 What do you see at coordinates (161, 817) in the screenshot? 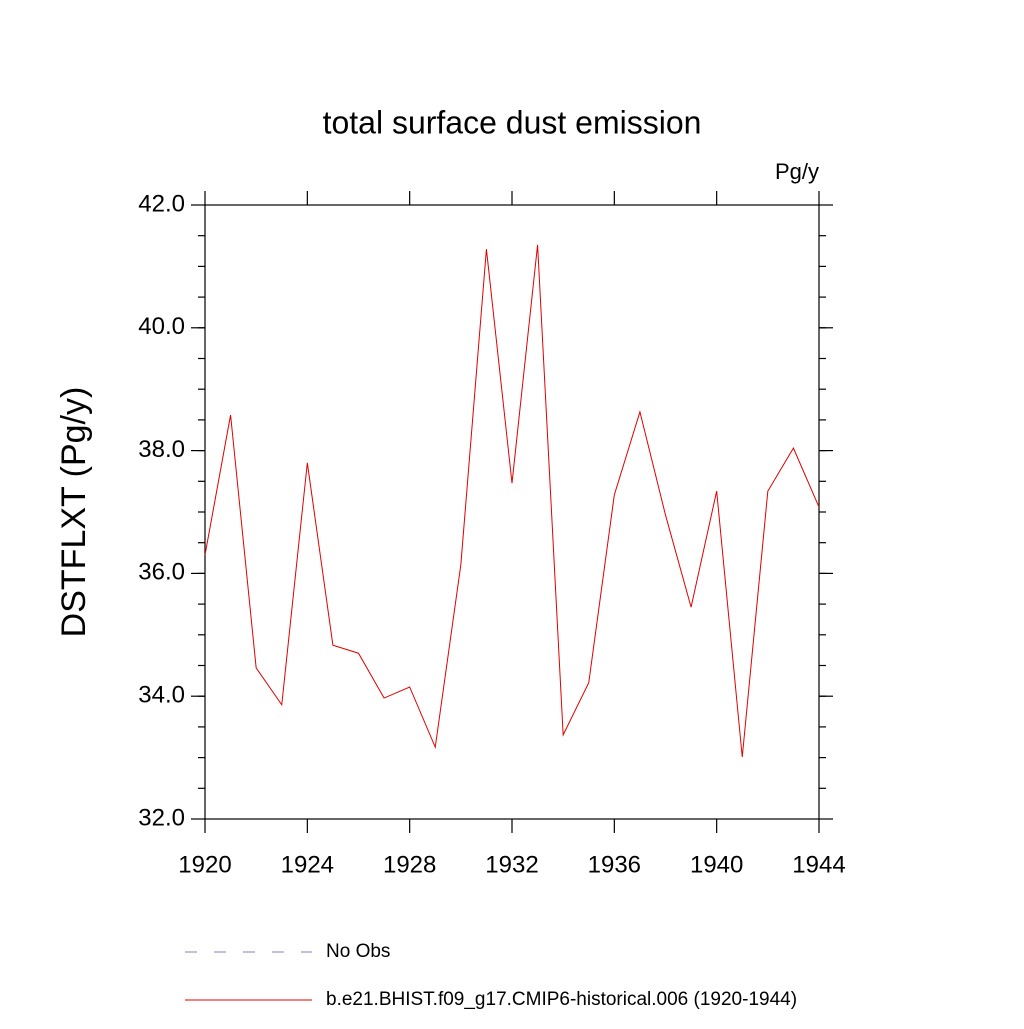
I see `y-tick-label: 32.0` at bounding box center [161, 817].